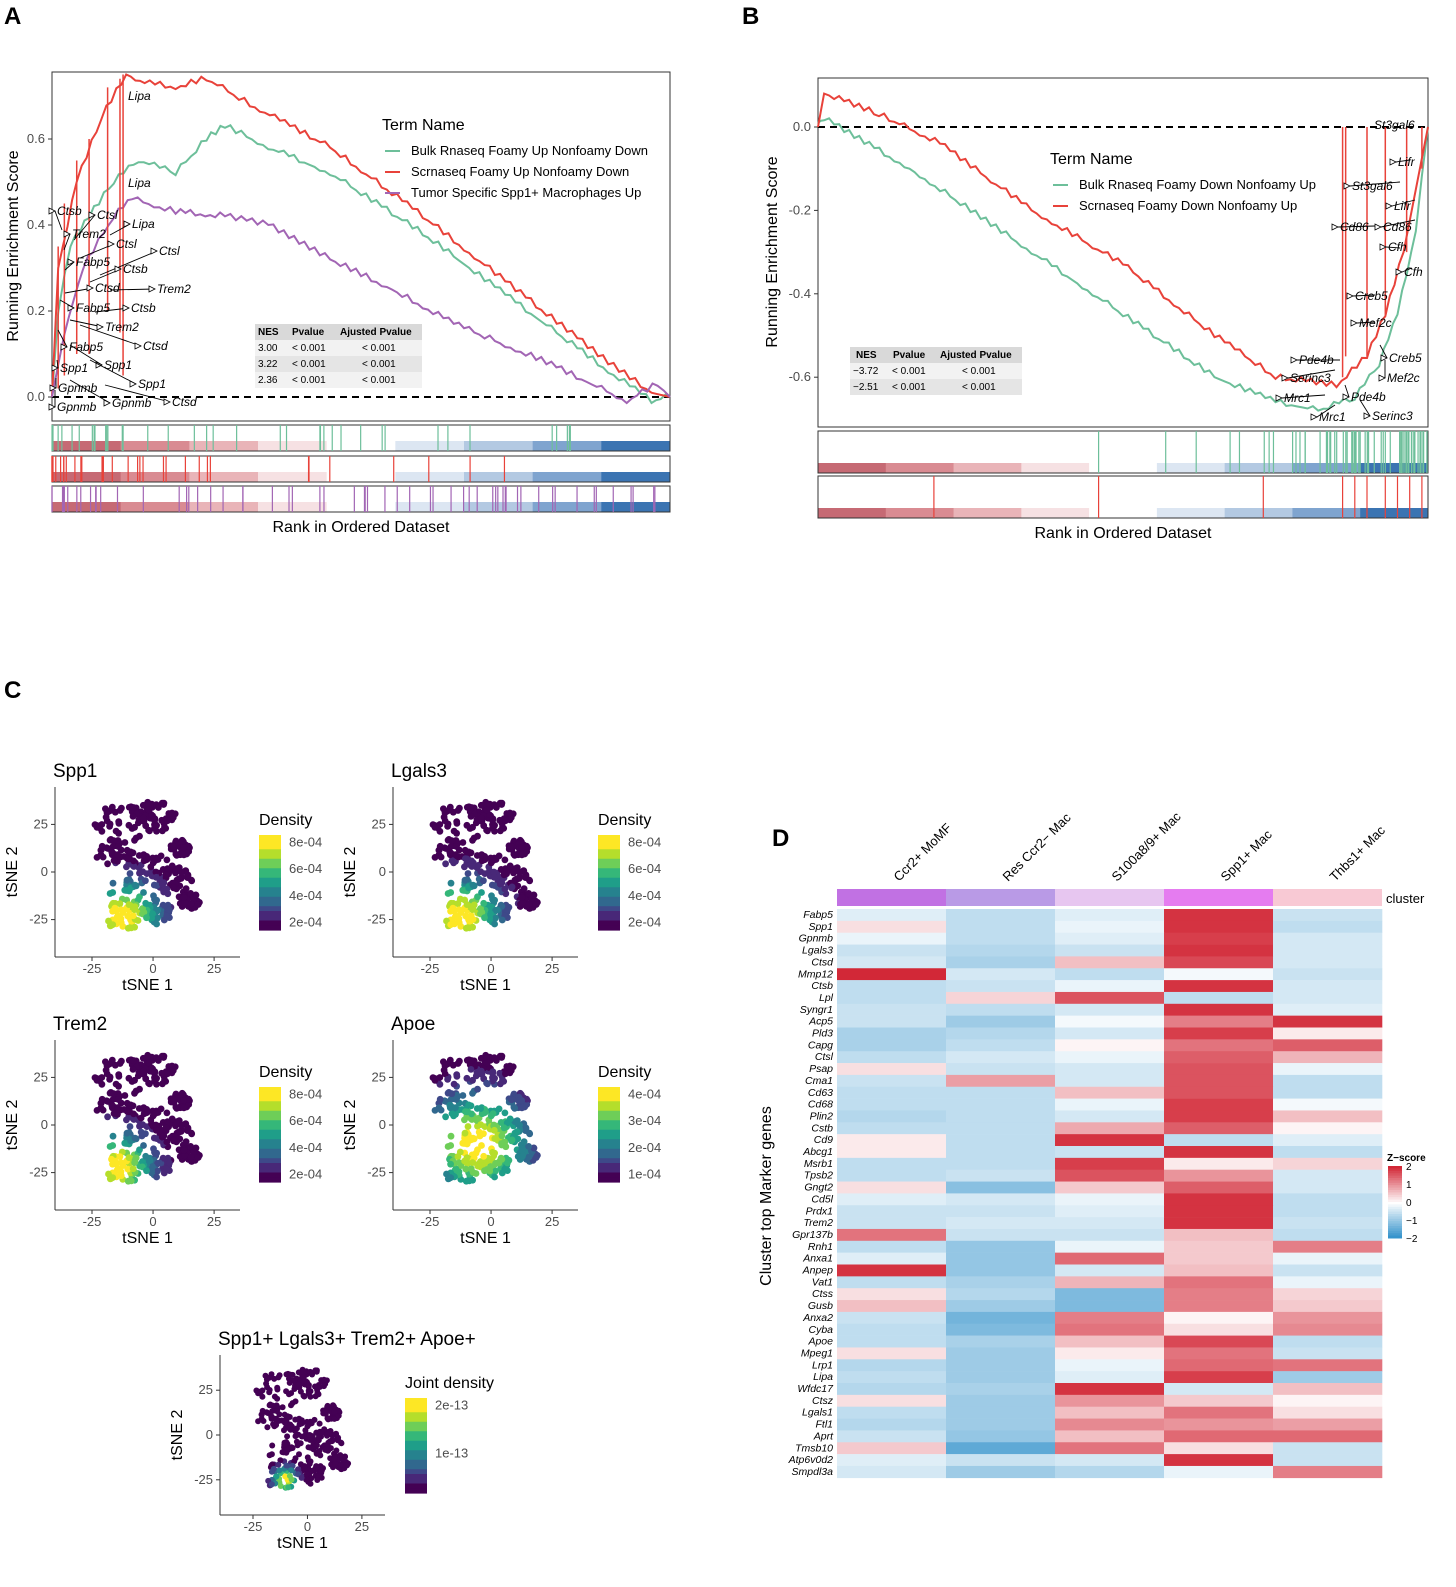  What do you see at coordinates (909, 371) in the screenshot?
I see `panel-b-table-cell: < 0.001` at bounding box center [909, 371].